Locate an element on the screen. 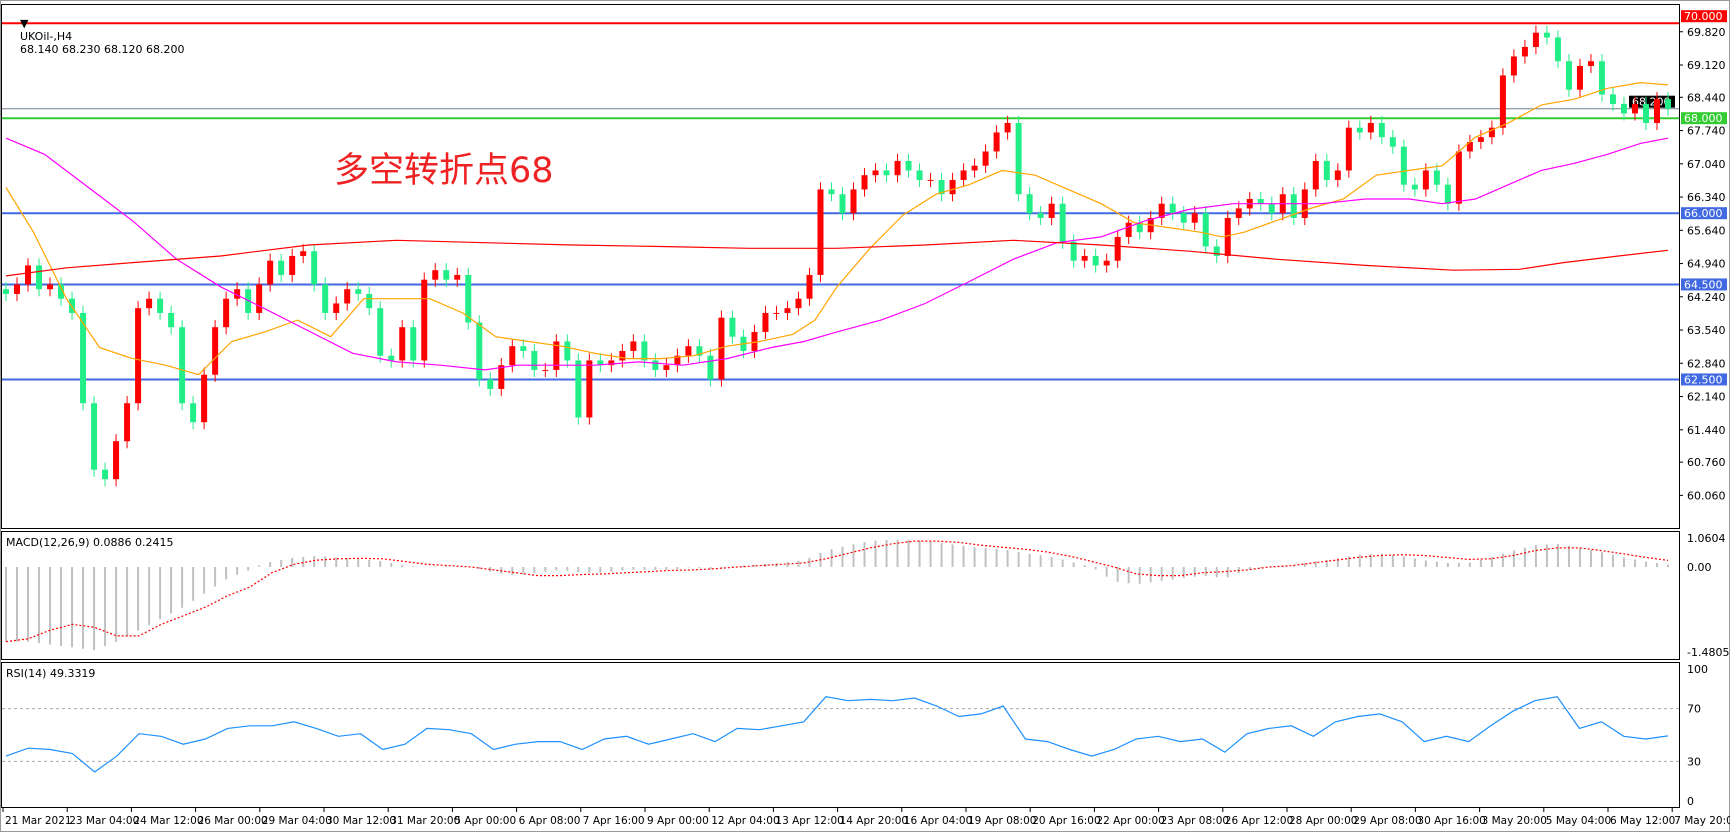  time-tick-label: 22 Apr 00:00 is located at coordinates (1130, 821).